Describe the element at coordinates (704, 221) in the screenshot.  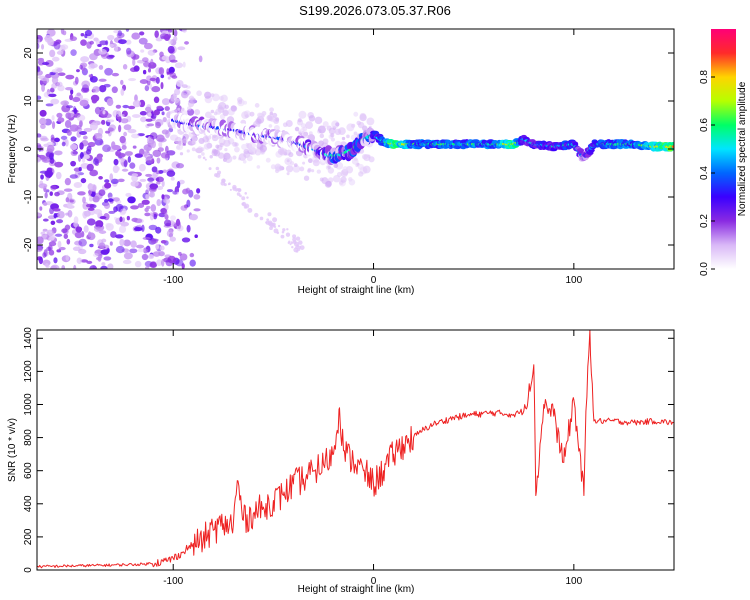
I see `colorbar-tick-label: 0.2` at that location.